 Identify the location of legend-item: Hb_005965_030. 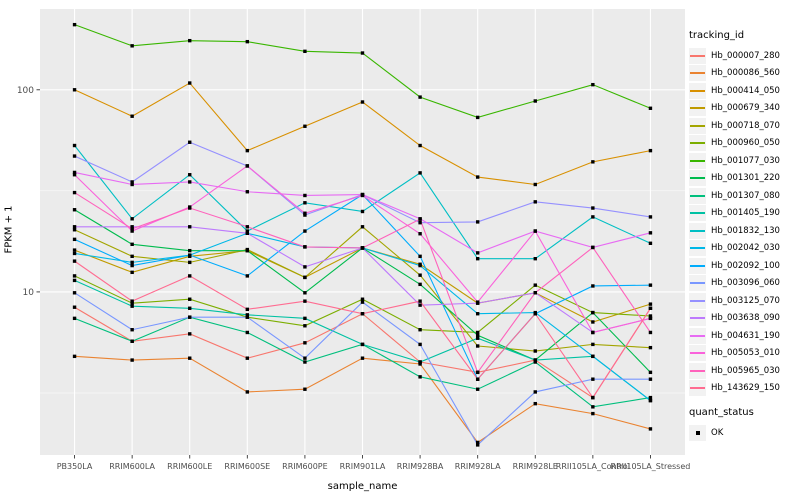
(744, 371).